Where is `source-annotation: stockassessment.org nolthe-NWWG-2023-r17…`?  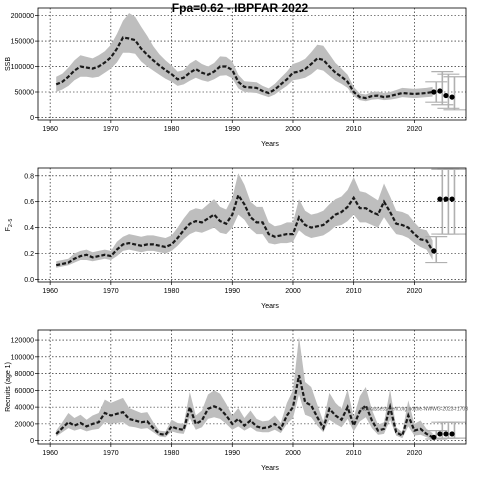
source-annotation: stockassessment.org nolthe-NWWG-2023-r17… is located at coordinates (414, 409).